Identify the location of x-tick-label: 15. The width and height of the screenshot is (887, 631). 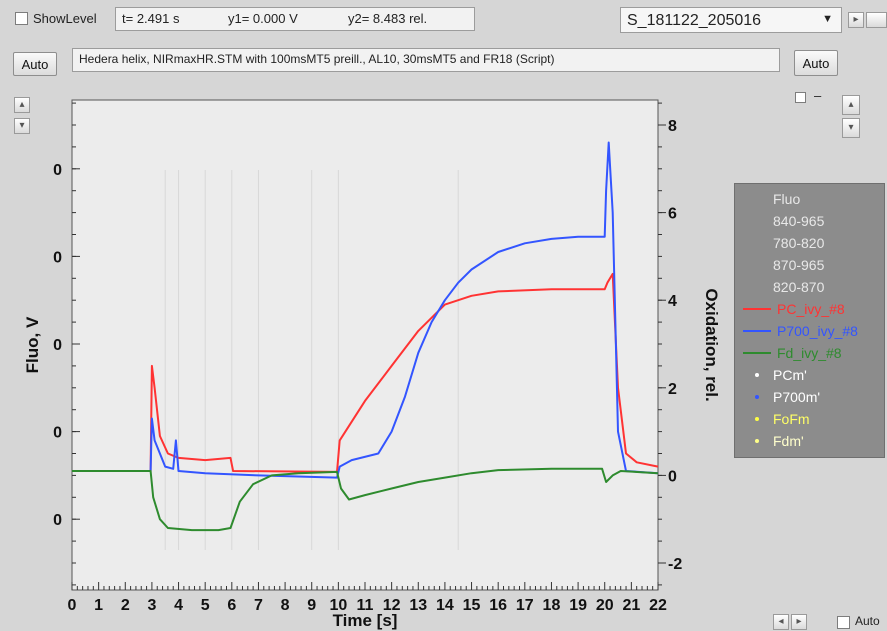
(472, 605).